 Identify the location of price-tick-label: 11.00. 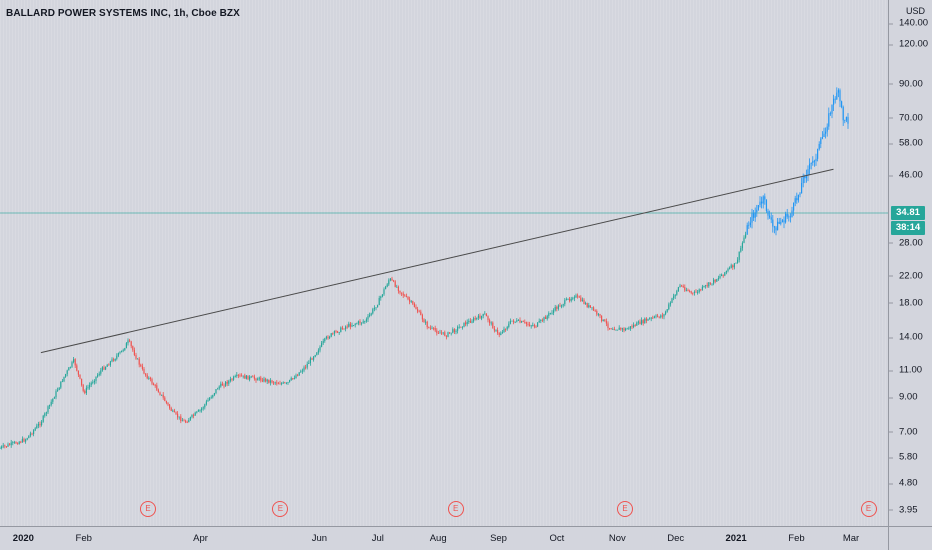
(905, 370).